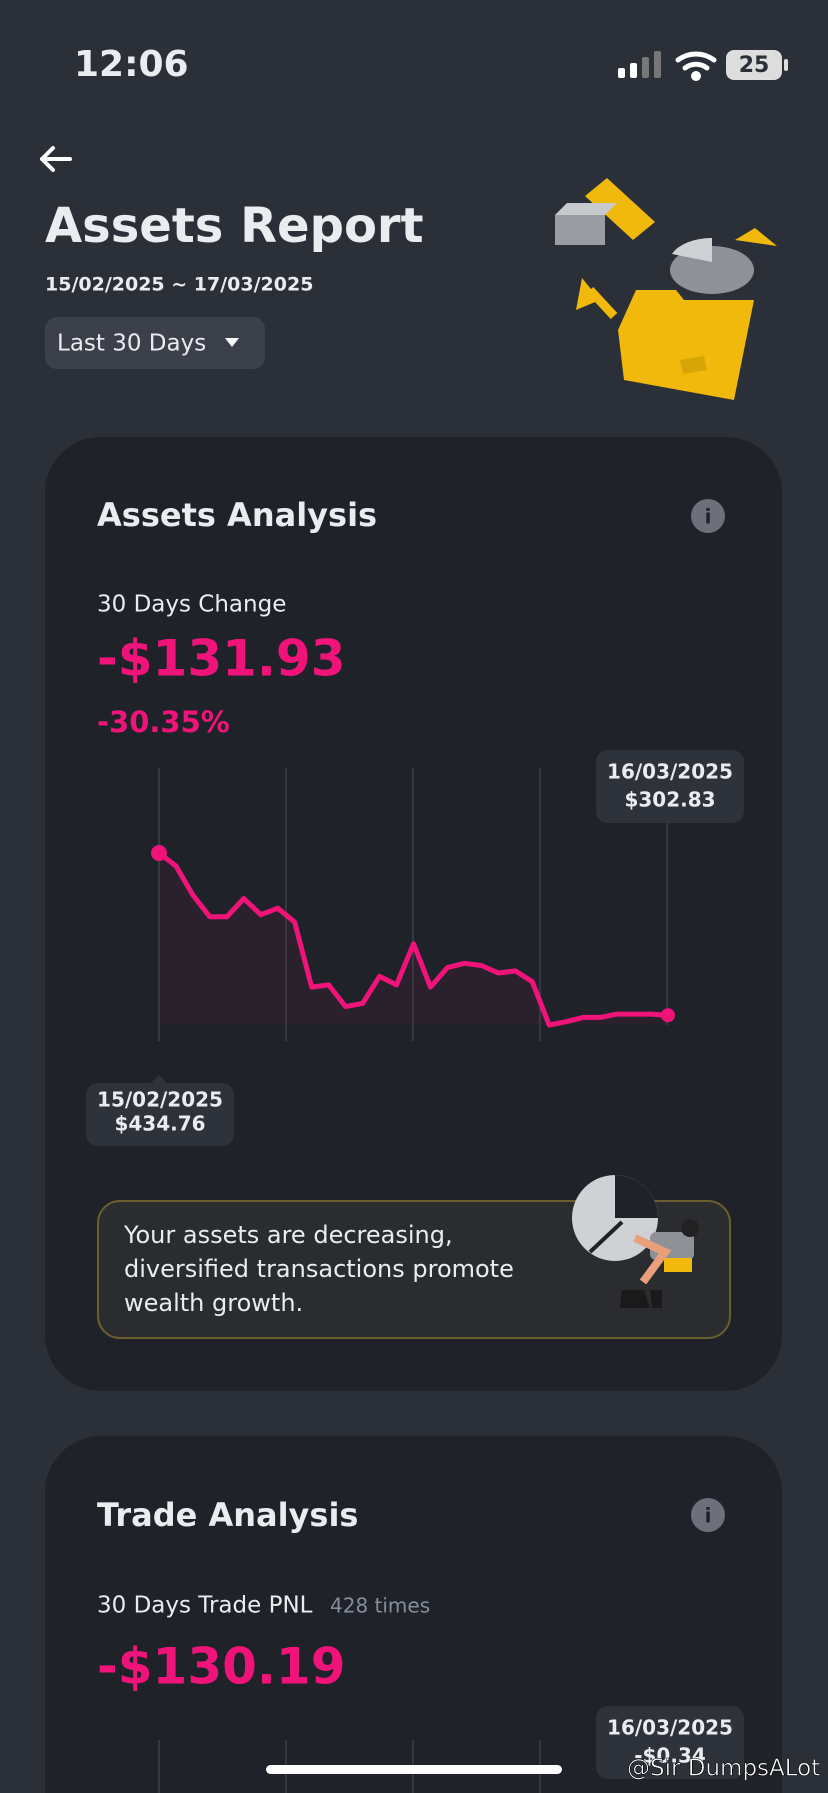 This screenshot has height=1793, width=828. What do you see at coordinates (221, 659) in the screenshot?
I see `change-value: -$131.93` at bounding box center [221, 659].